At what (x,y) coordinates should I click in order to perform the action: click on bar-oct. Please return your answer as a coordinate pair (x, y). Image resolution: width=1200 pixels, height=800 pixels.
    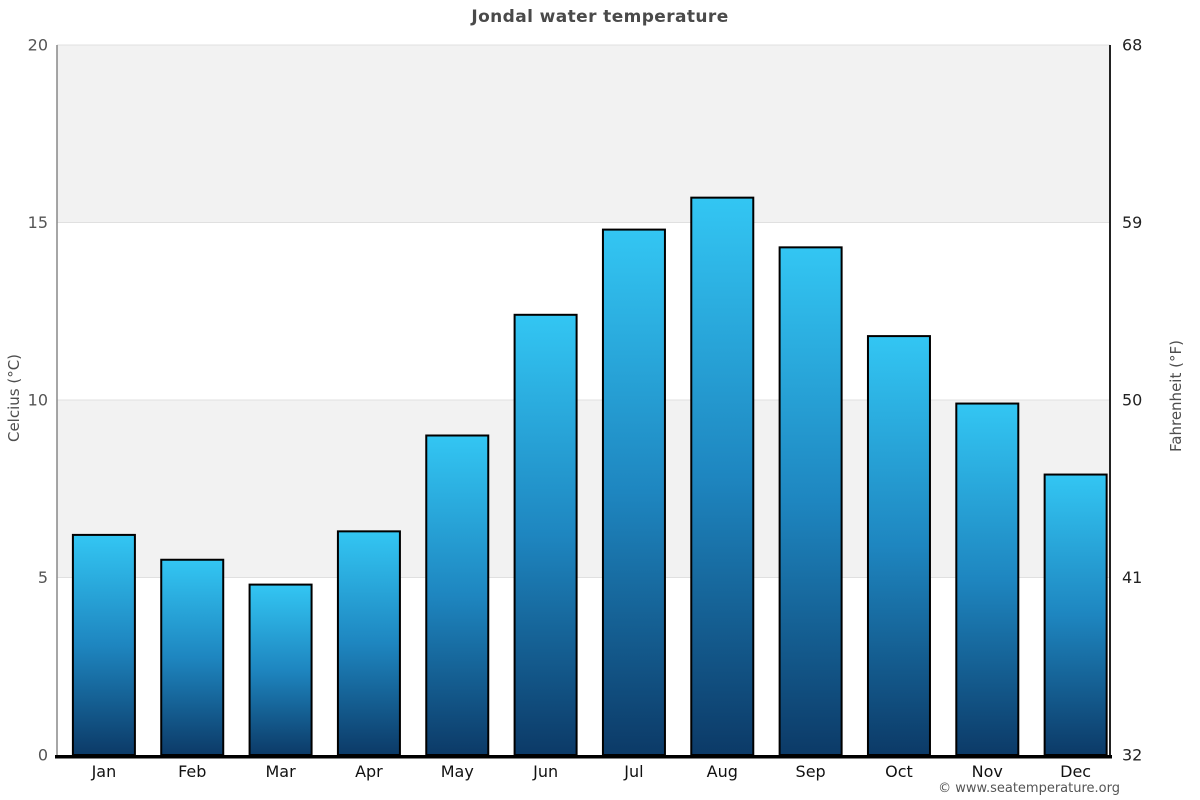
    Looking at the image, I should click on (898, 545).